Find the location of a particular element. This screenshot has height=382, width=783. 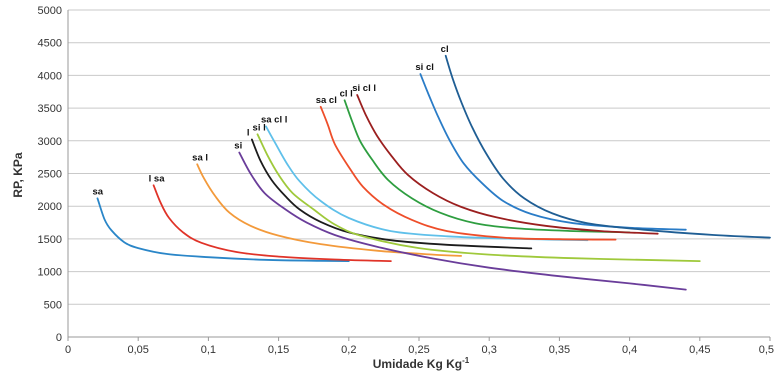

y-tick-label: 5000 is located at coordinates (50, 11).